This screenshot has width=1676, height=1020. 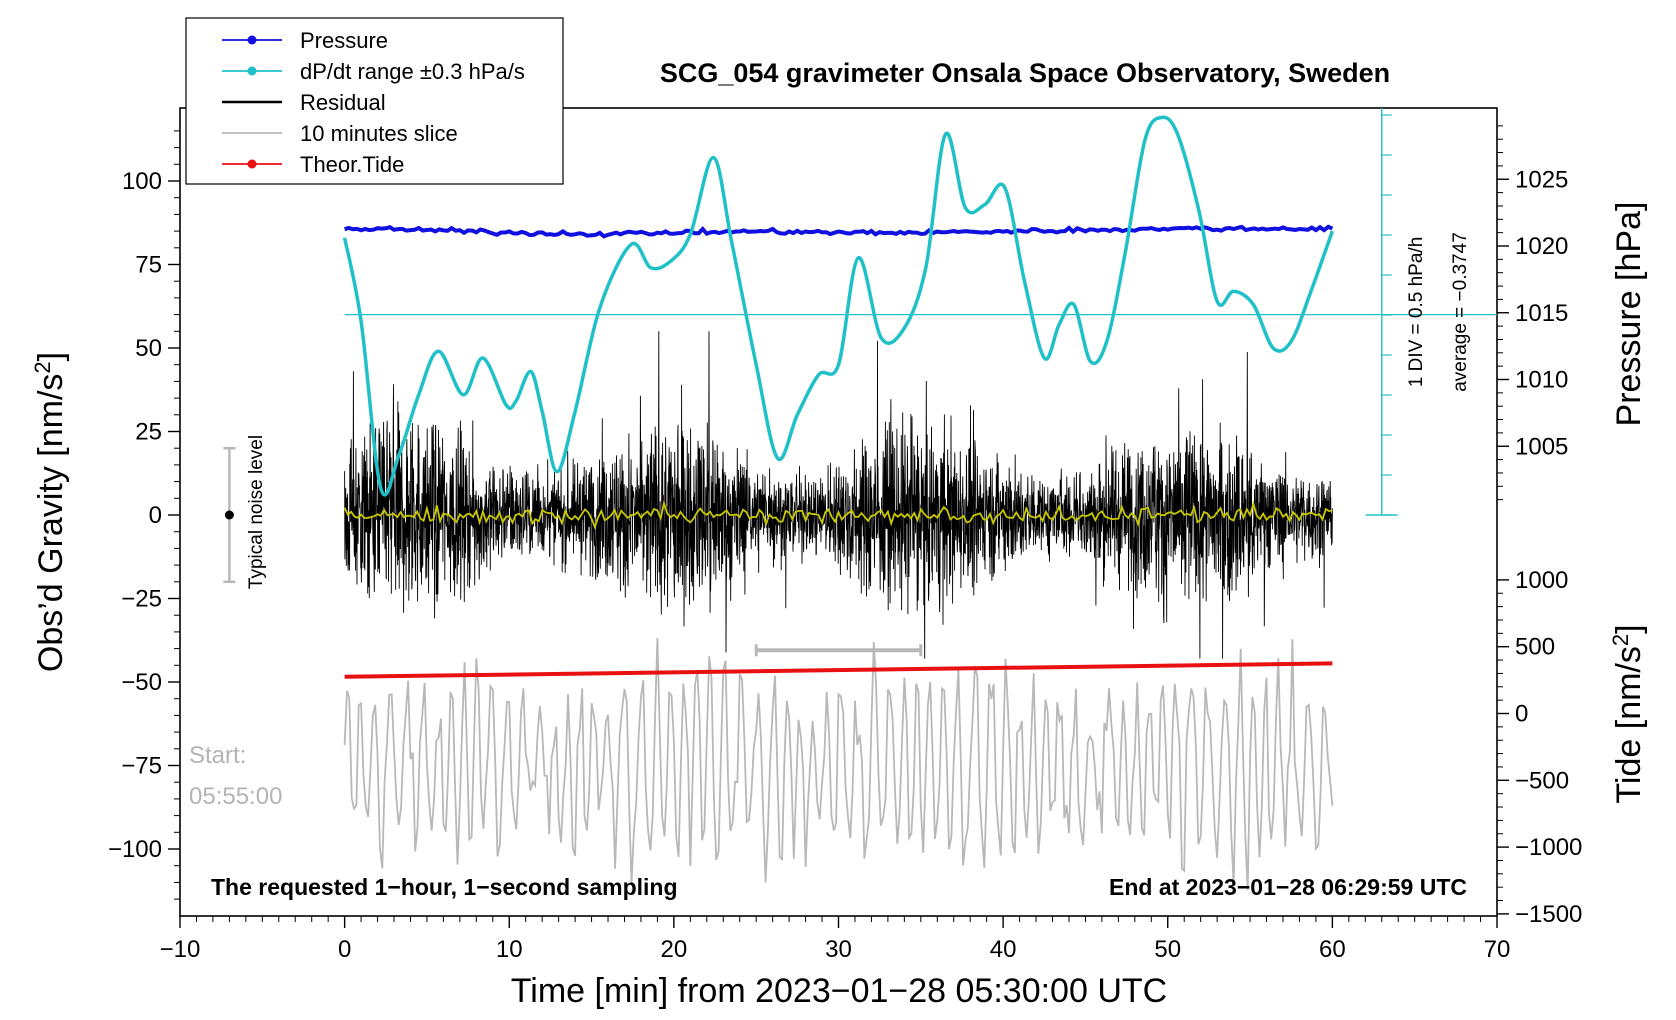 I want to click on y-left-tick-label: 0, so click(x=155, y=515).